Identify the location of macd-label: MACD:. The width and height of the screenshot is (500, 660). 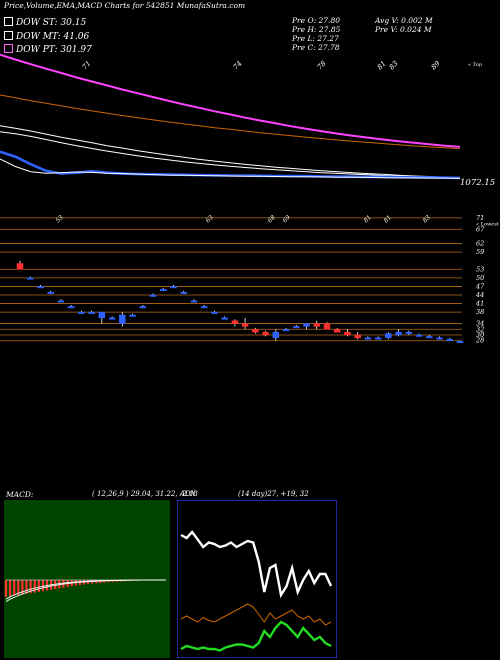
(20, 494).